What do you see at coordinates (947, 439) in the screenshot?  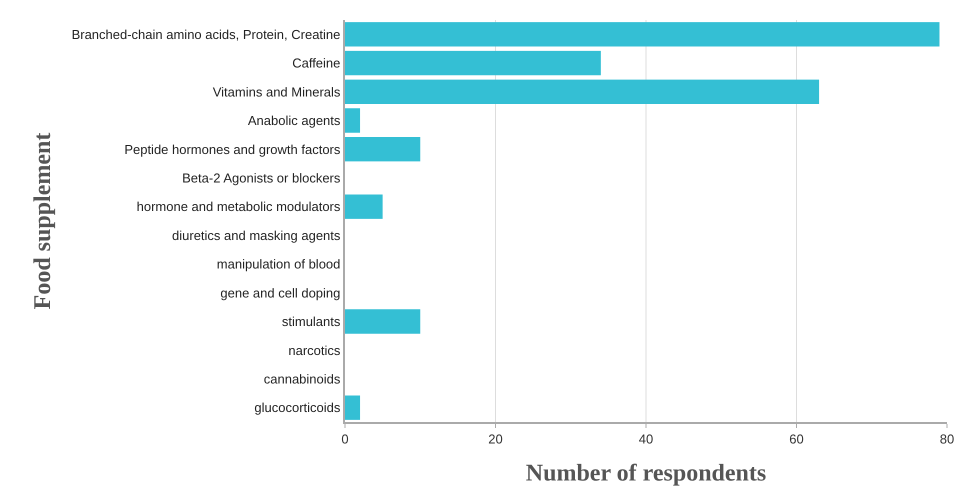 I see `x-tick-label: 80` at bounding box center [947, 439].